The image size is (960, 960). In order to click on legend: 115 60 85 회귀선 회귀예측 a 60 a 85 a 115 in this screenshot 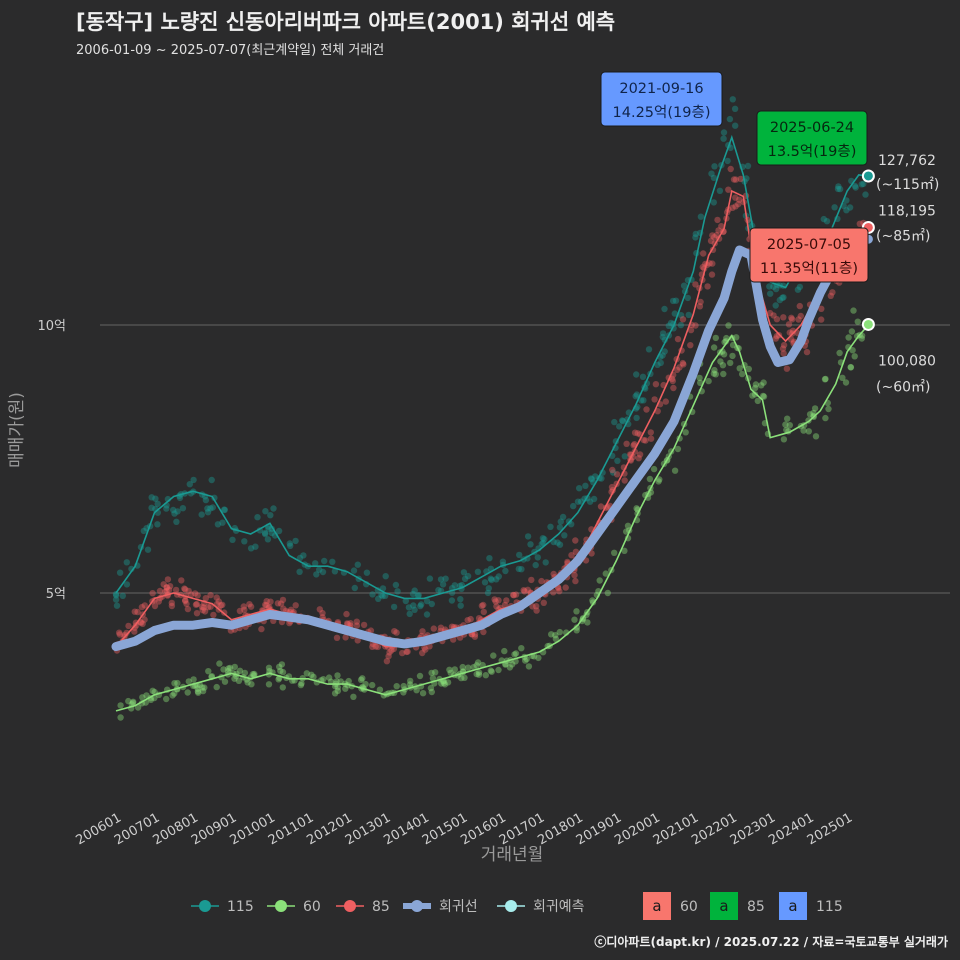, I will do `click(517, 906)`.